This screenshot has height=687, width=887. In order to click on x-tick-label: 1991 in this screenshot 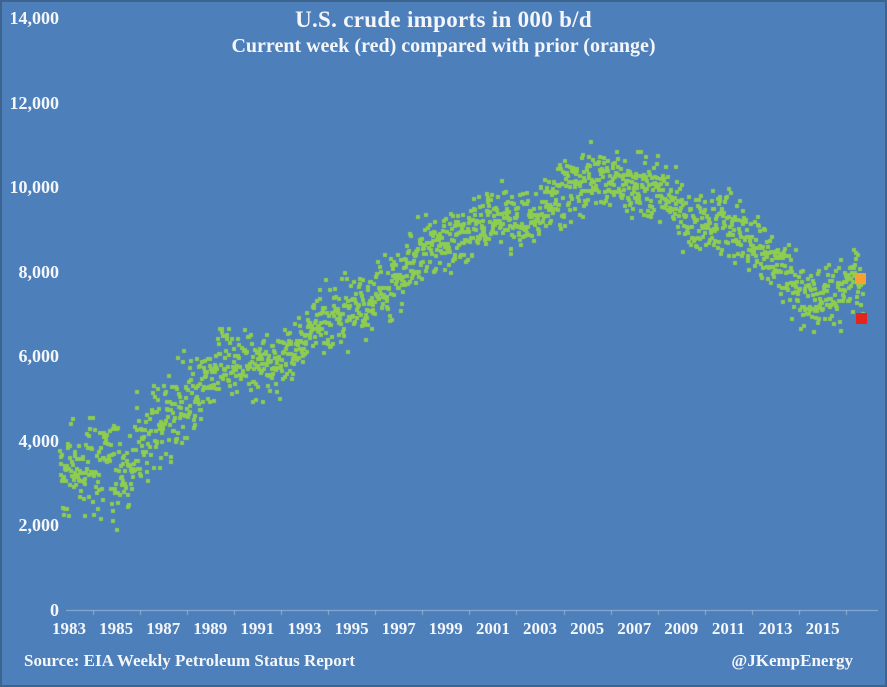, I will do `click(257, 628)`.